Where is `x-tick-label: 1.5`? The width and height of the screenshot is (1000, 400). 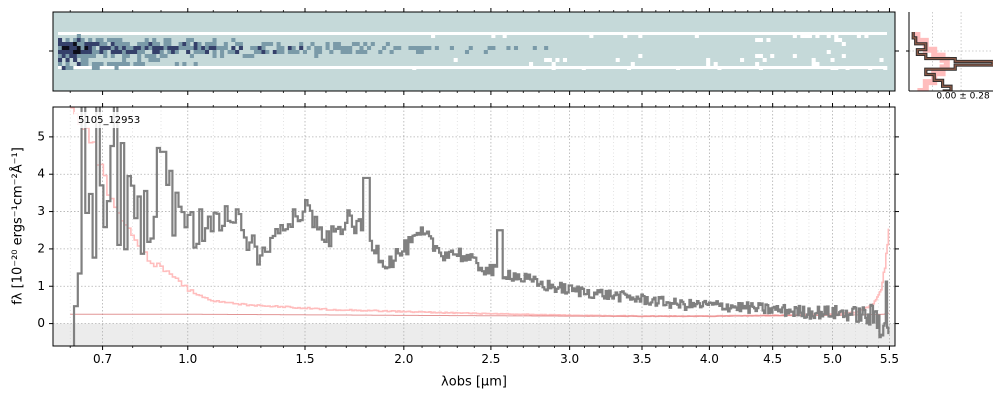
x-tick-label: 1.5 is located at coordinates (304, 359).